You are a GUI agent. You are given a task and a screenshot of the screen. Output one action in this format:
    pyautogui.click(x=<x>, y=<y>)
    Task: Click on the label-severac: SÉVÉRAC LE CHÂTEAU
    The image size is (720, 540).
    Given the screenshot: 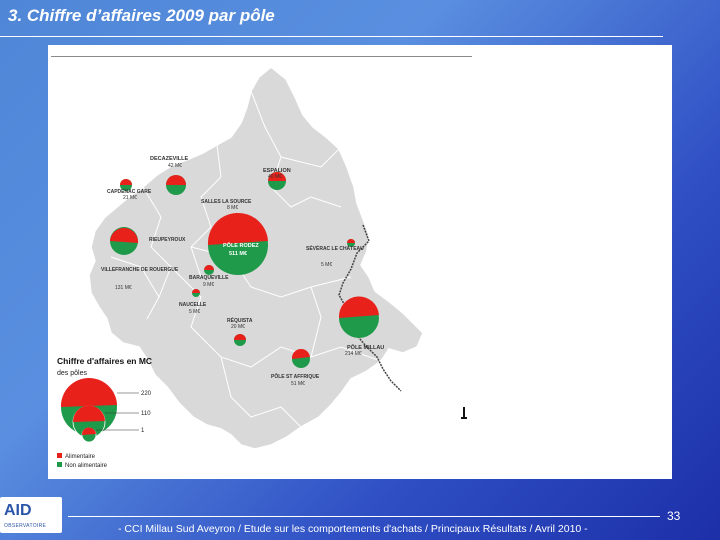 What is the action you would take?
    pyautogui.click(x=335, y=248)
    